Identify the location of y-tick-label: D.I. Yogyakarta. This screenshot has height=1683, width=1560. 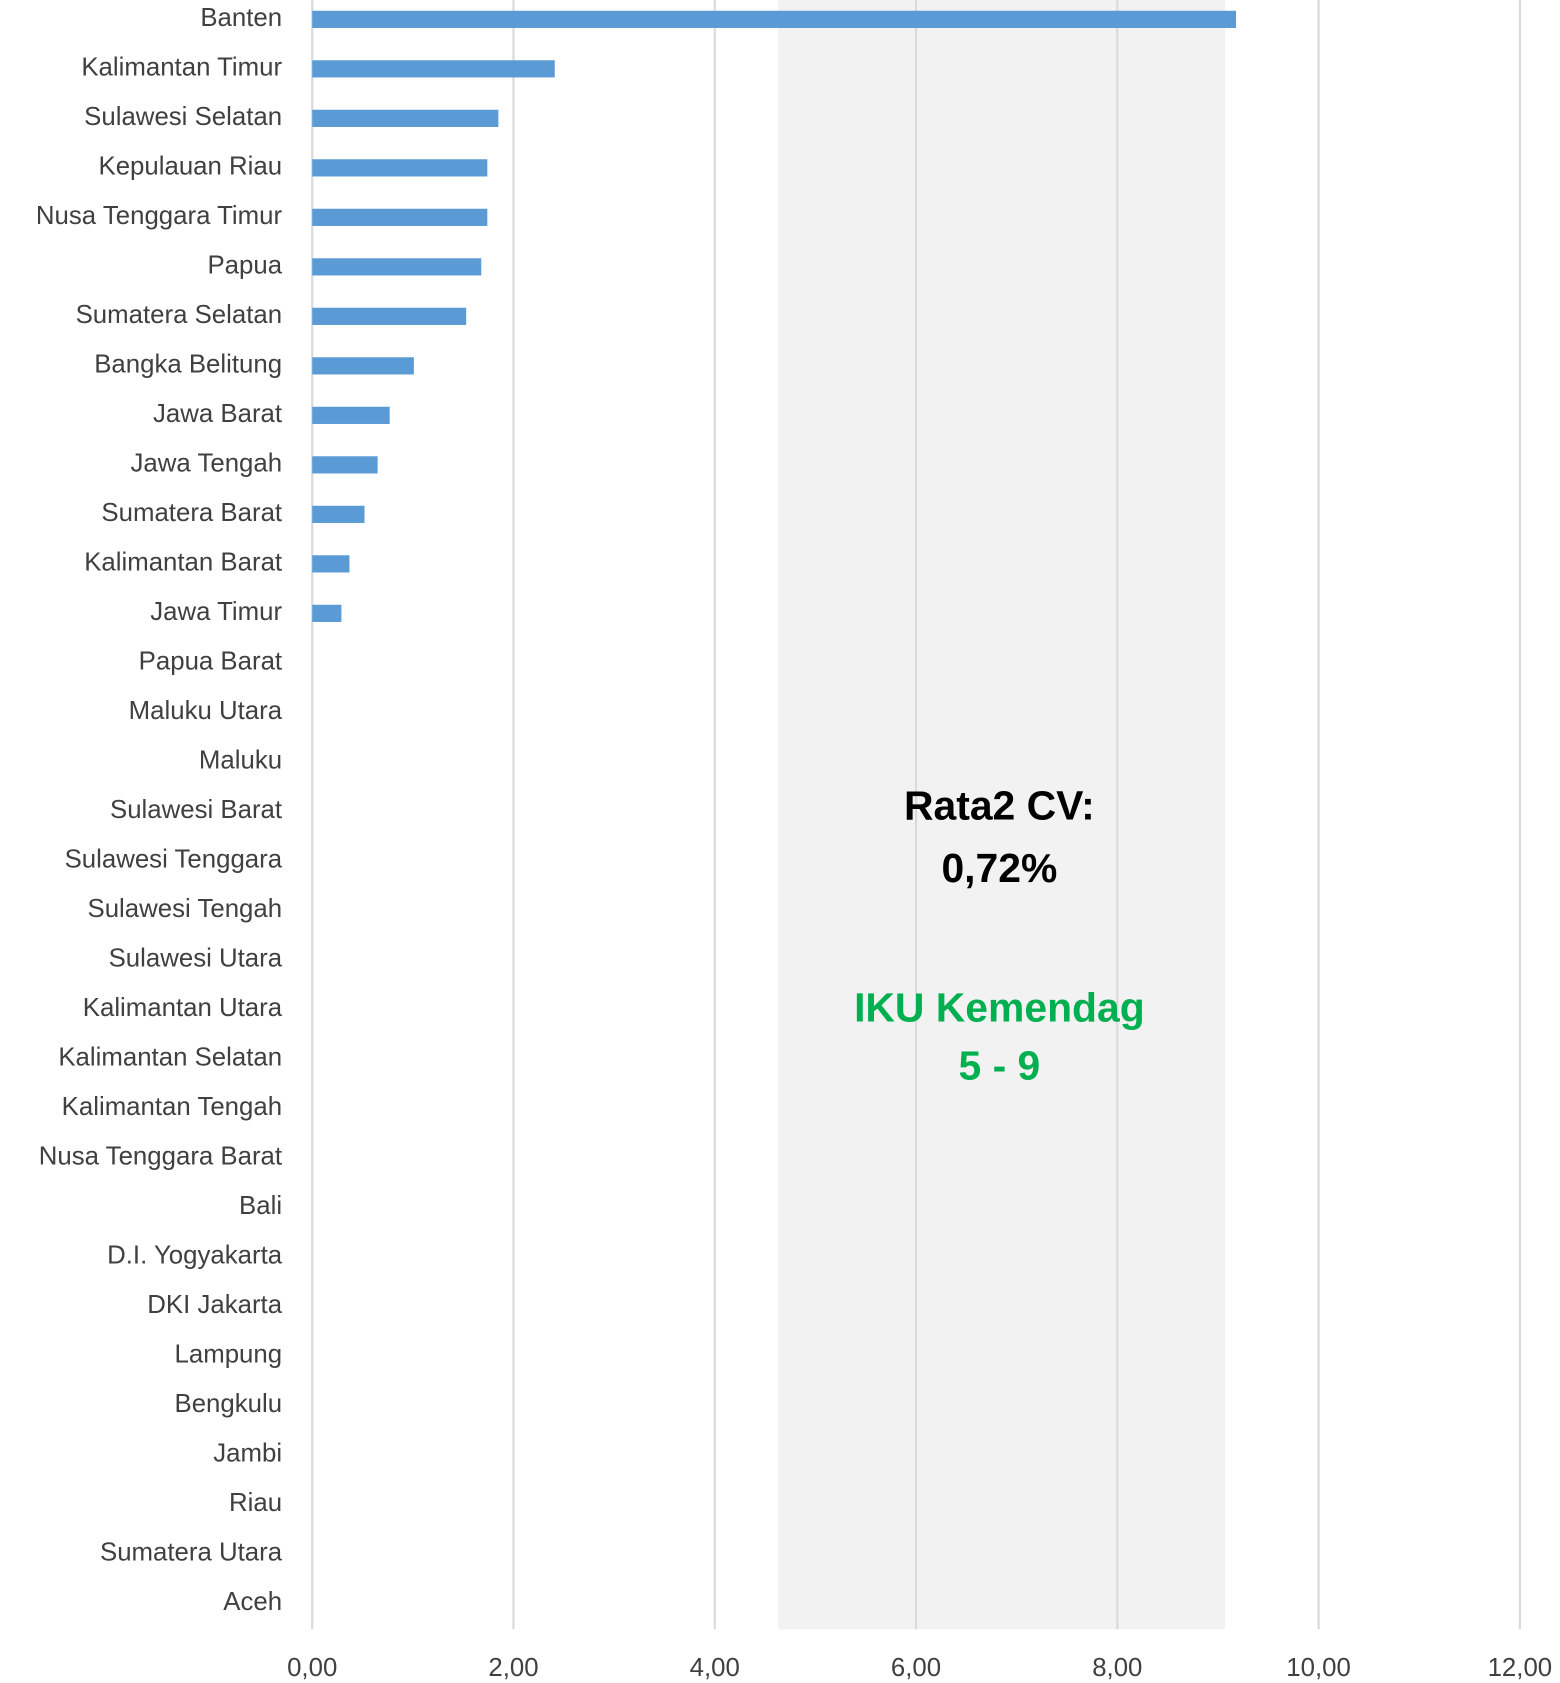
(195, 1256).